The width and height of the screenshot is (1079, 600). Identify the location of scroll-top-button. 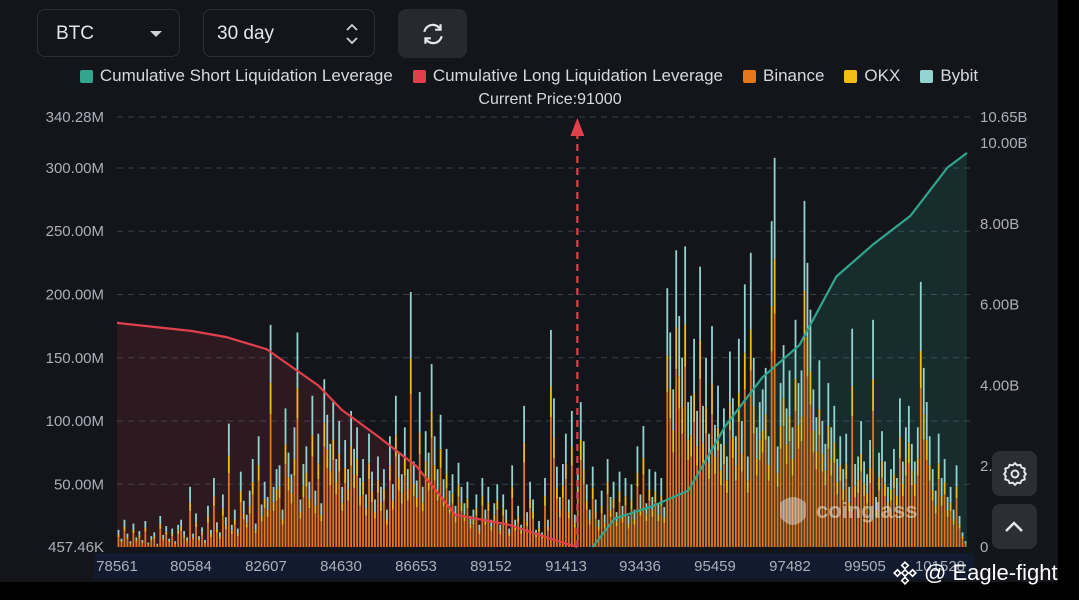
(1014, 526).